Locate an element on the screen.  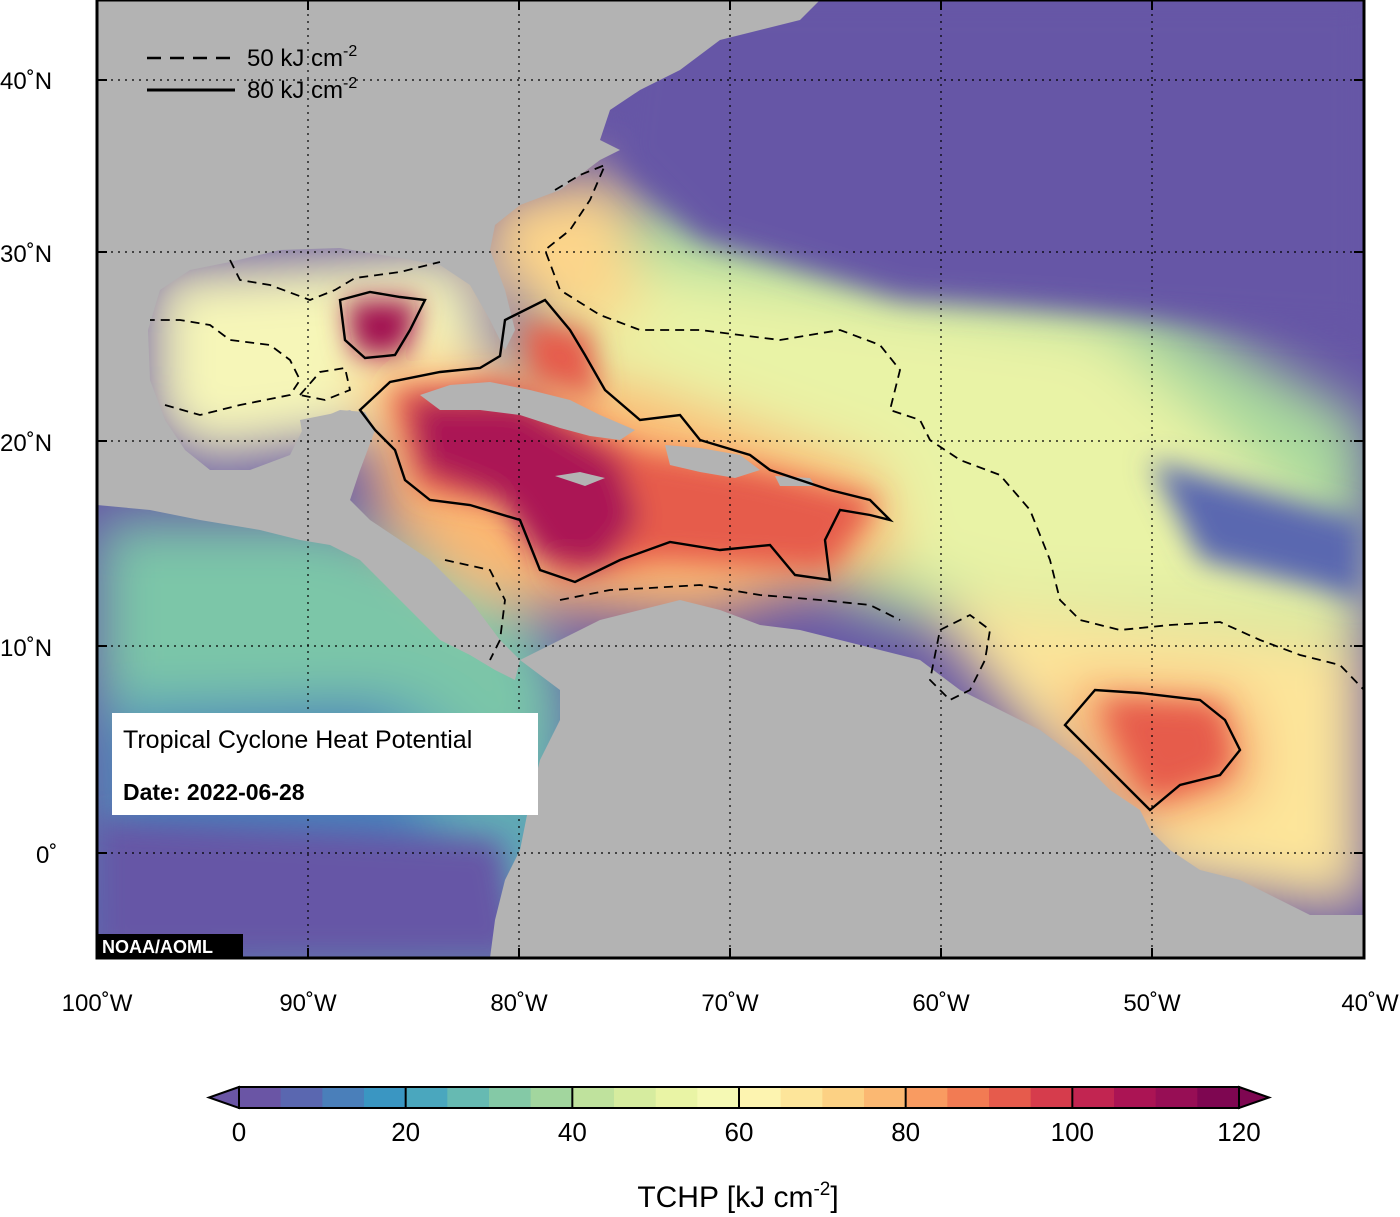
credit-badge: NOAA/AOML is located at coordinates (170, 946).